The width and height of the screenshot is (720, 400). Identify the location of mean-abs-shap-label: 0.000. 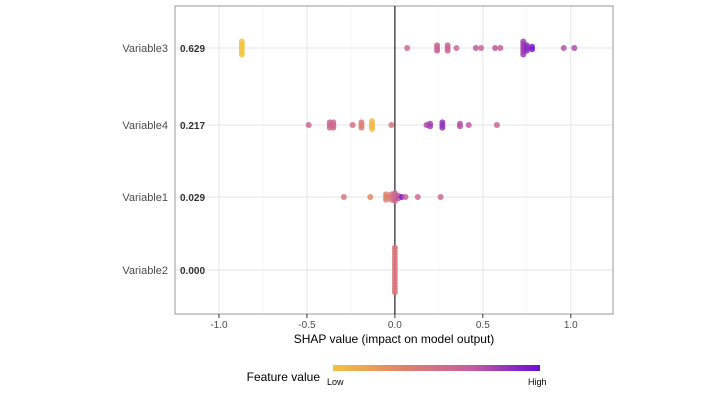
(192, 271).